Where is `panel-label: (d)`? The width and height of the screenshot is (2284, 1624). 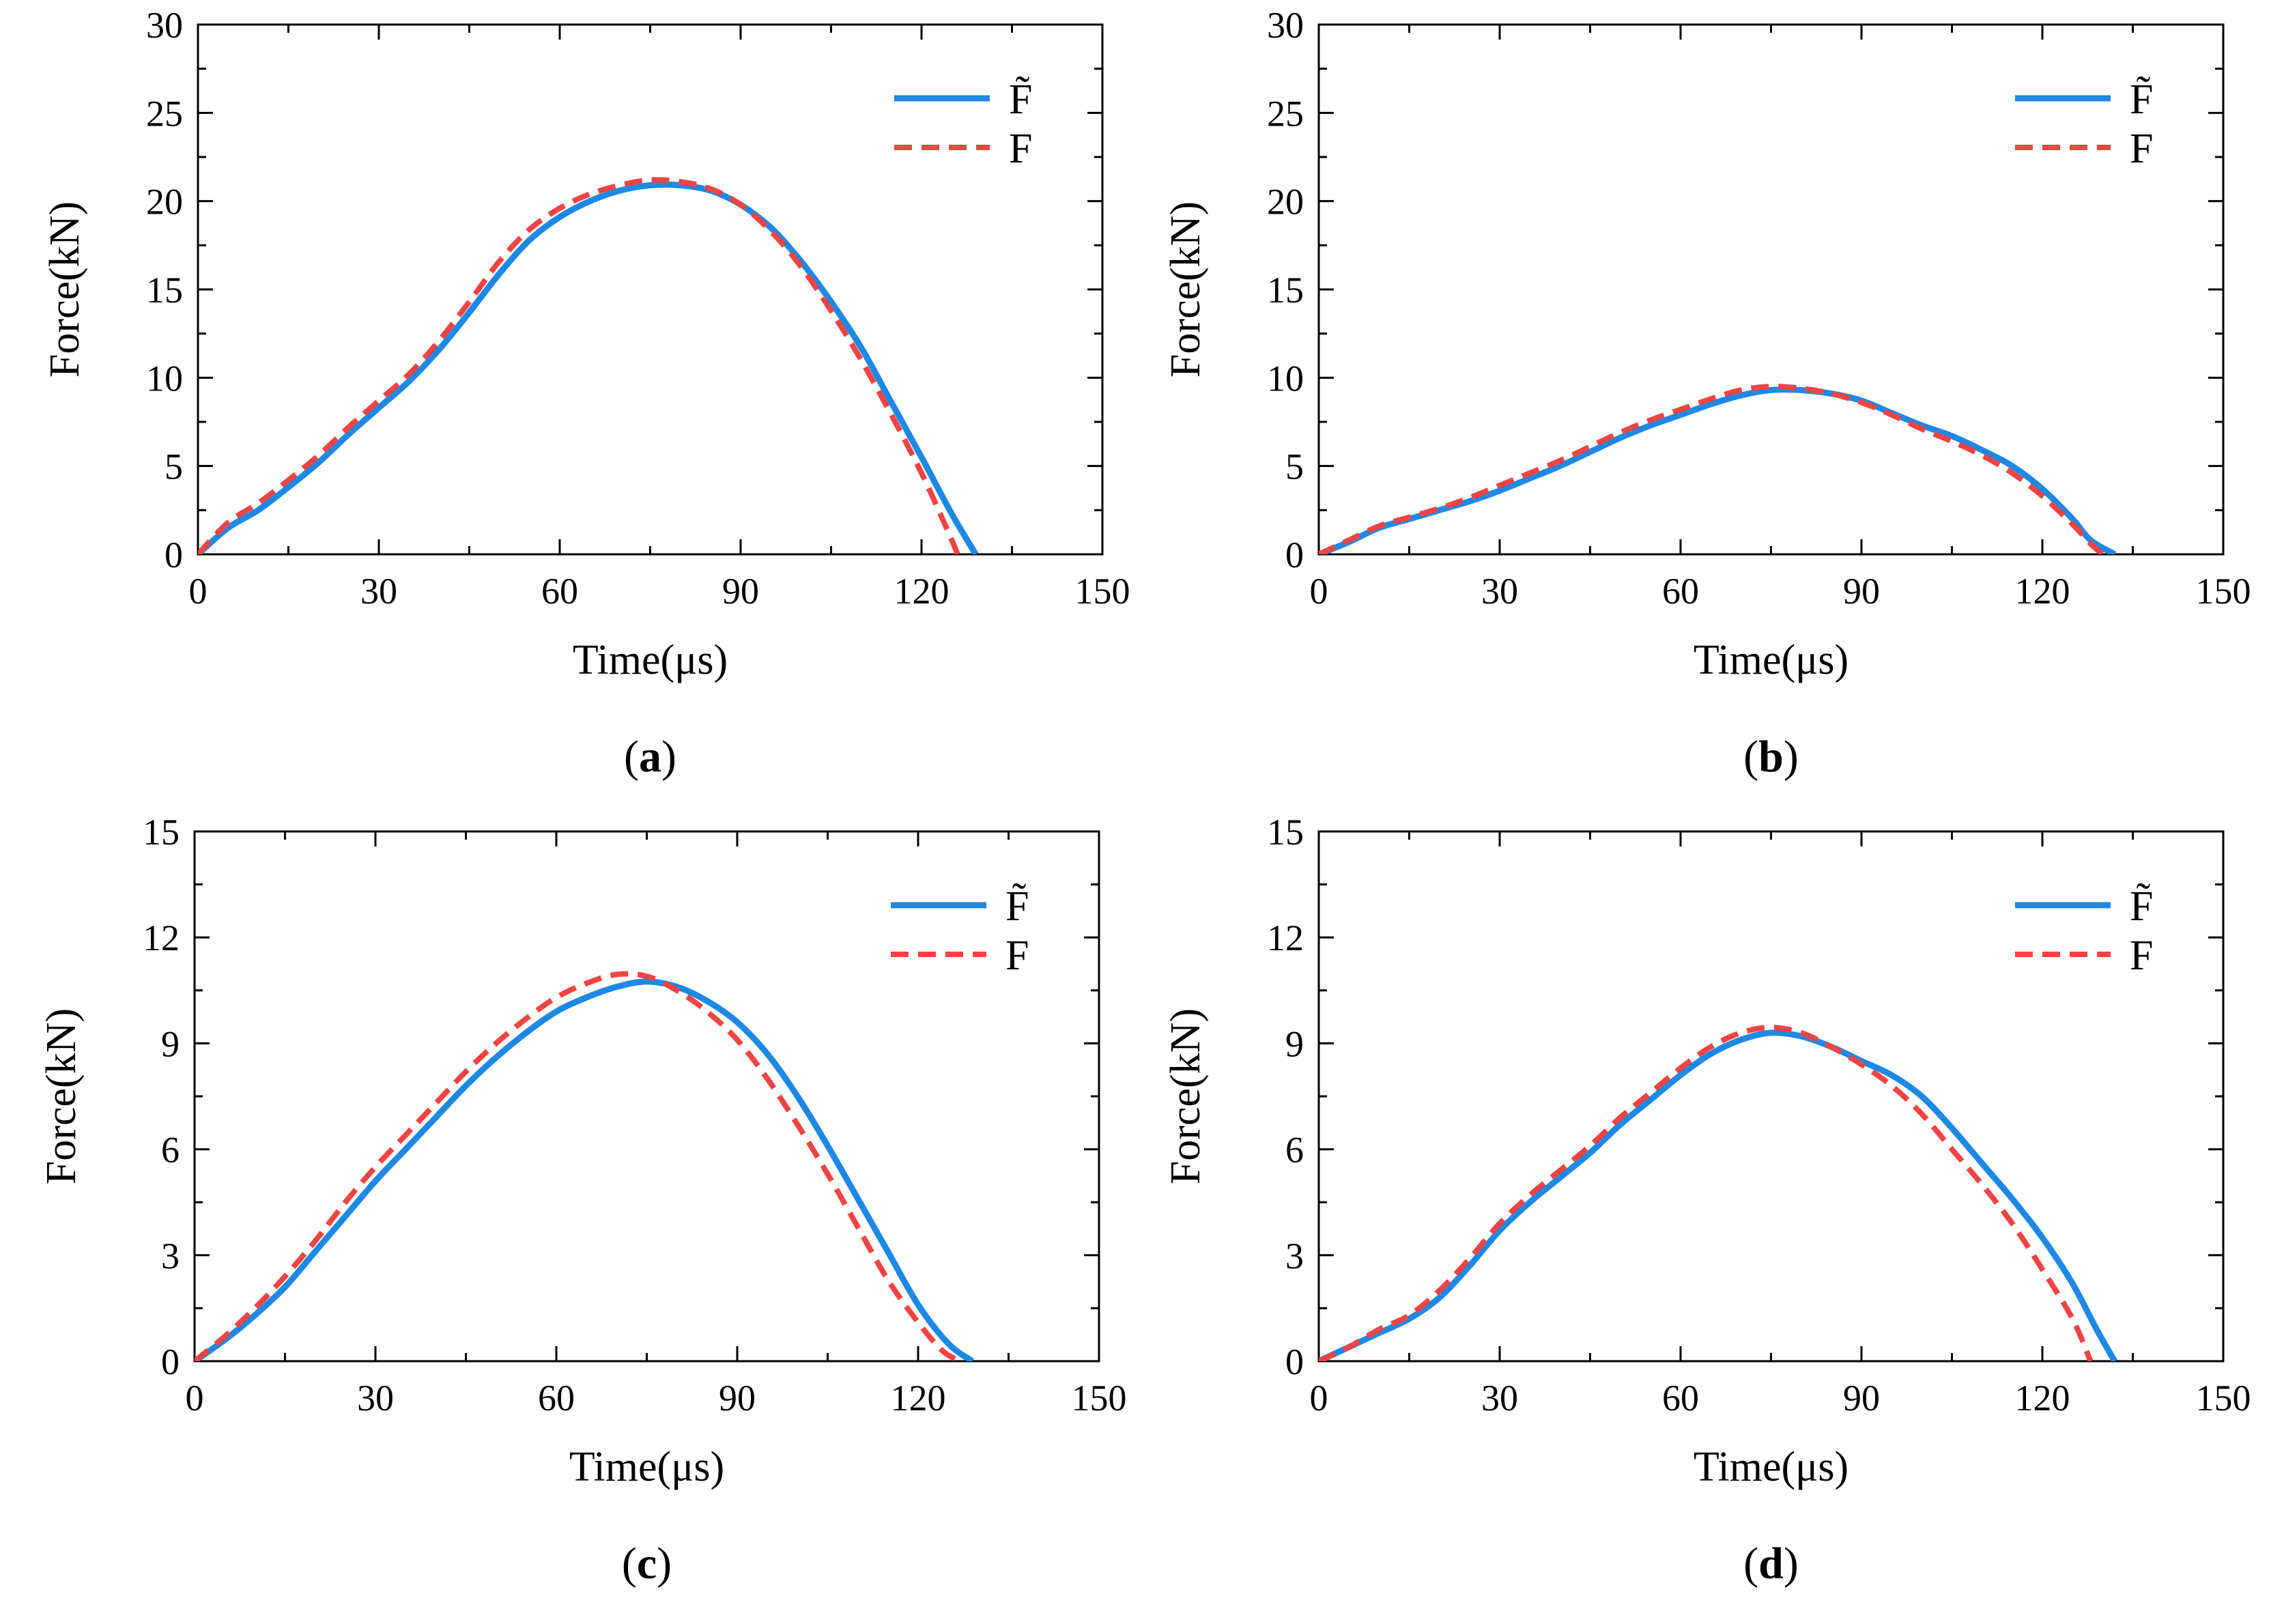
panel-label: (d) is located at coordinates (1771, 1564).